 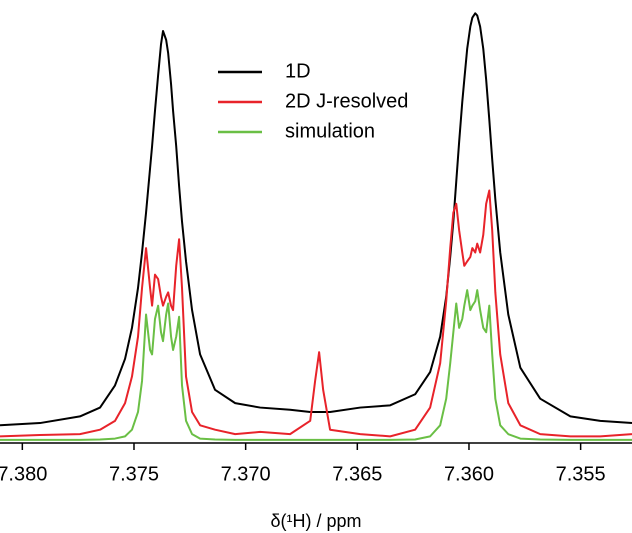 What do you see at coordinates (134, 474) in the screenshot?
I see `x-tick-label: 7.375` at bounding box center [134, 474].